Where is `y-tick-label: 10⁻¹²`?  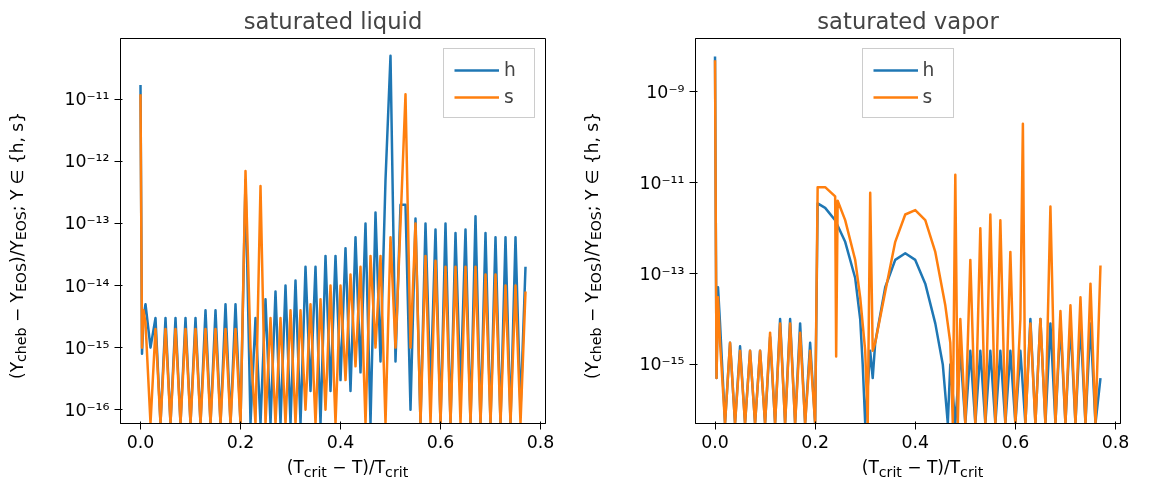
y-tick-label: 10⁻¹² is located at coordinates (87, 161).